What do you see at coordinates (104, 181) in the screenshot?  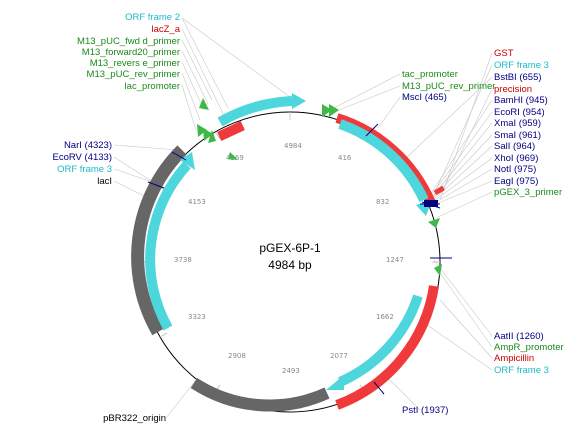 I see `label-laci: lacI` at bounding box center [104, 181].